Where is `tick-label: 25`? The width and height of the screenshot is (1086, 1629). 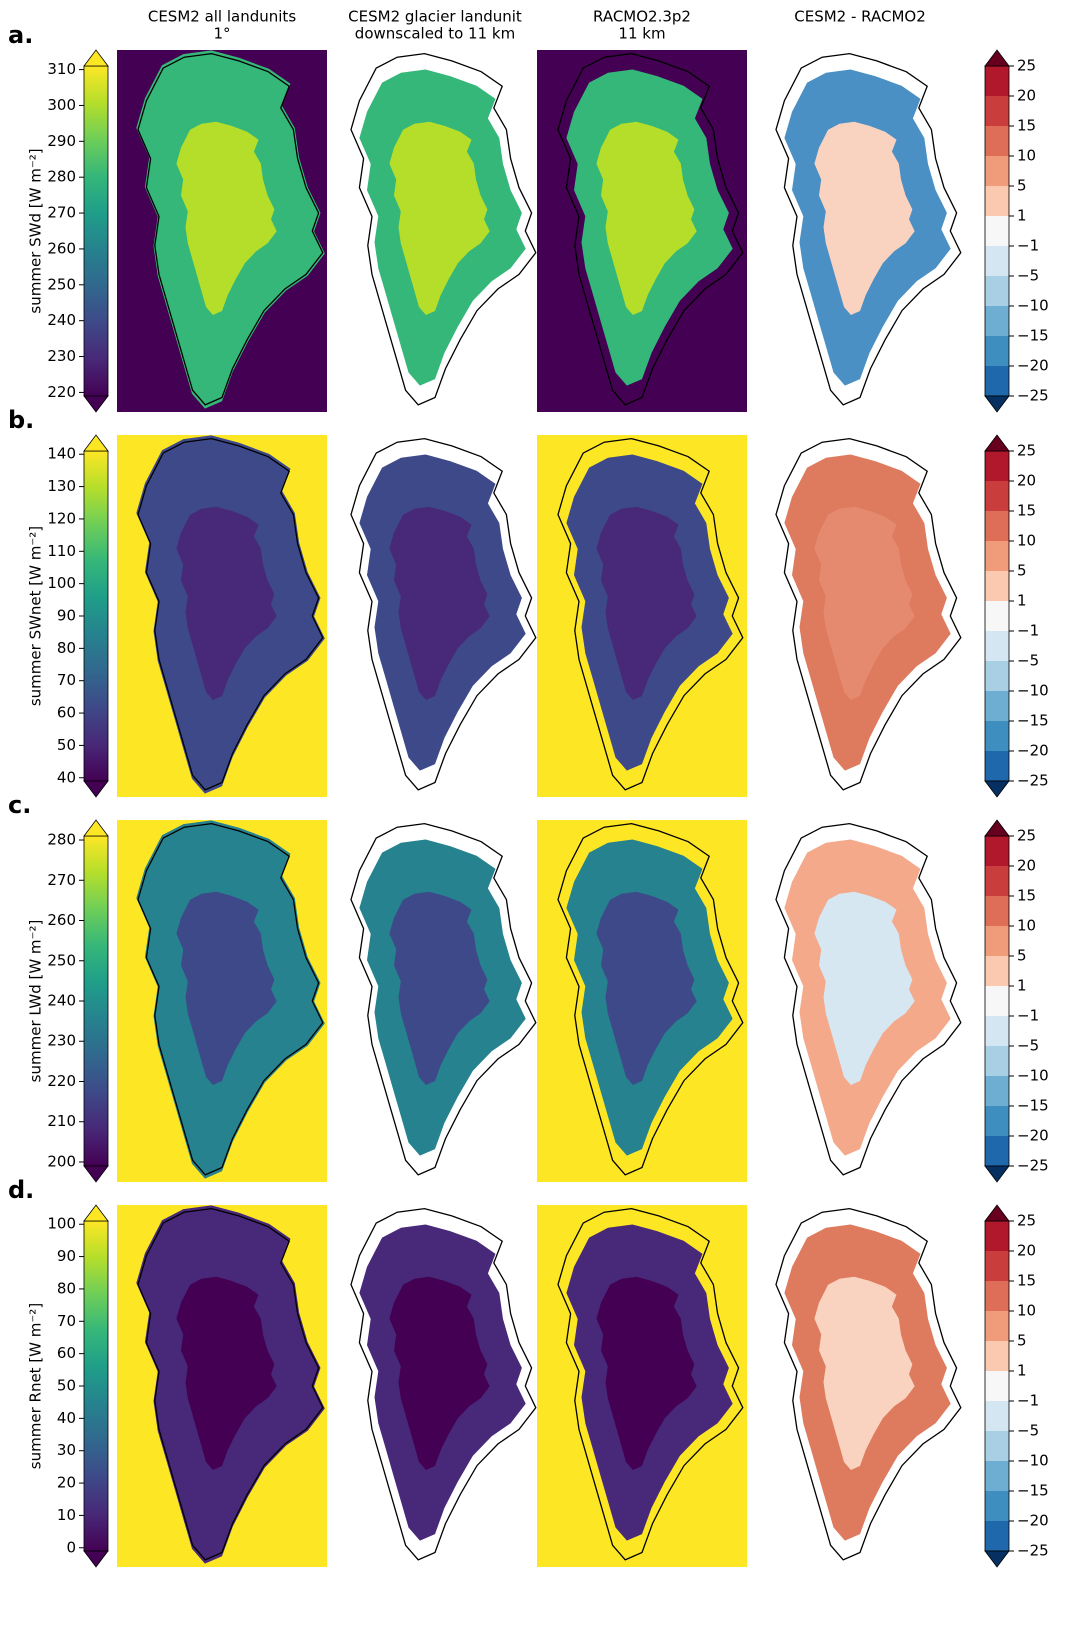 tick-label: 25 is located at coordinates (1026, 836).